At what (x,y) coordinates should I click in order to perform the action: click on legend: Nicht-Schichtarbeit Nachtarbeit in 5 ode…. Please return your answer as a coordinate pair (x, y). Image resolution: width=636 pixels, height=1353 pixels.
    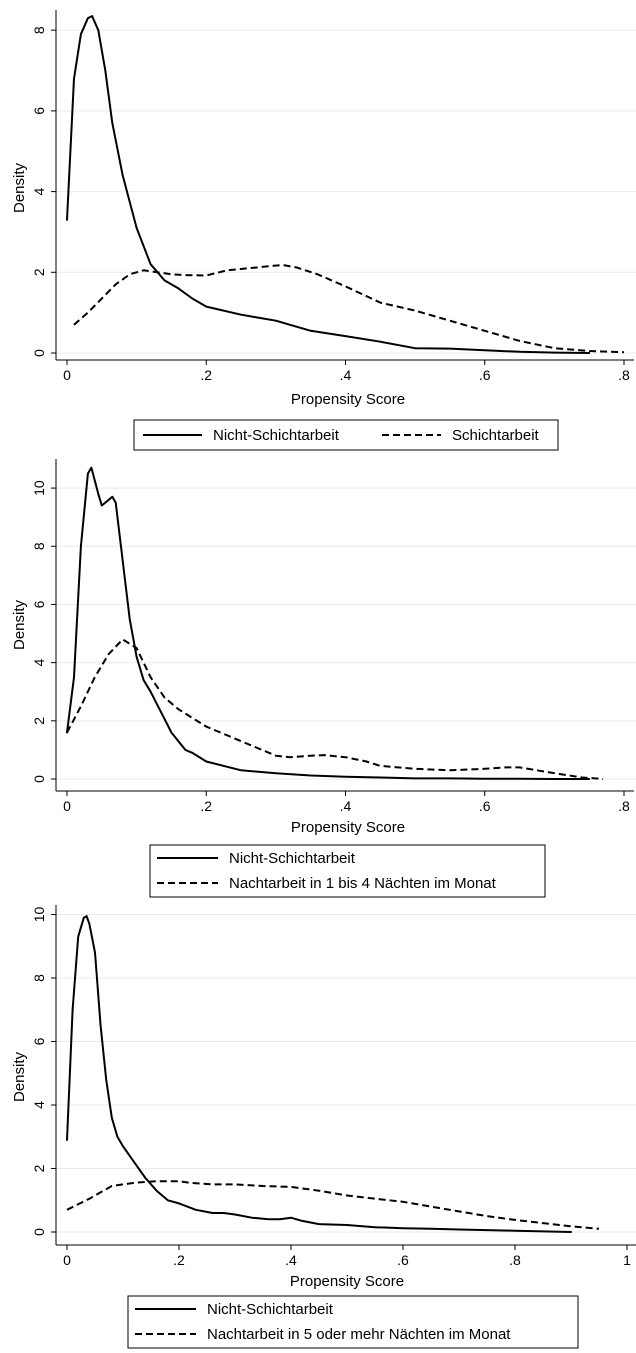
    Looking at the image, I should click on (353, 1322).